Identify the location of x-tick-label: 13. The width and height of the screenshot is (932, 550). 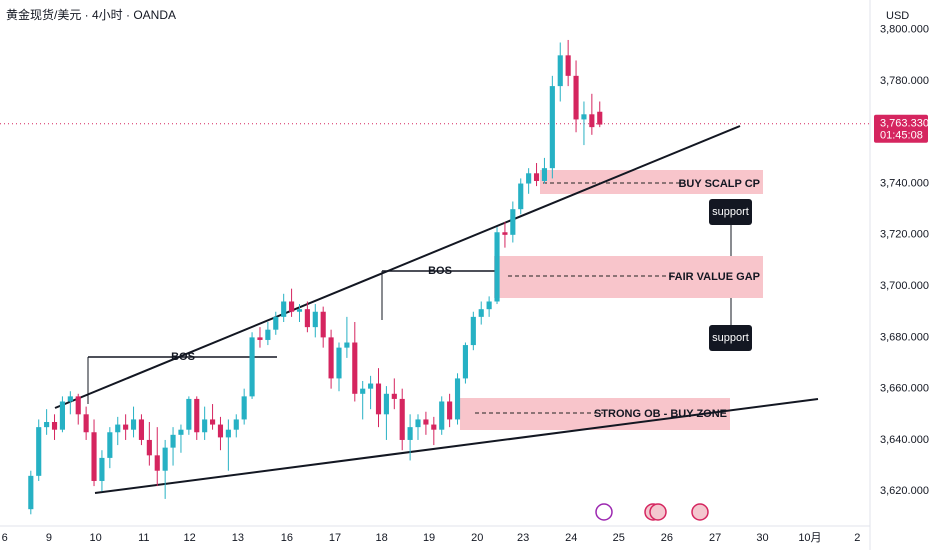
(238, 538).